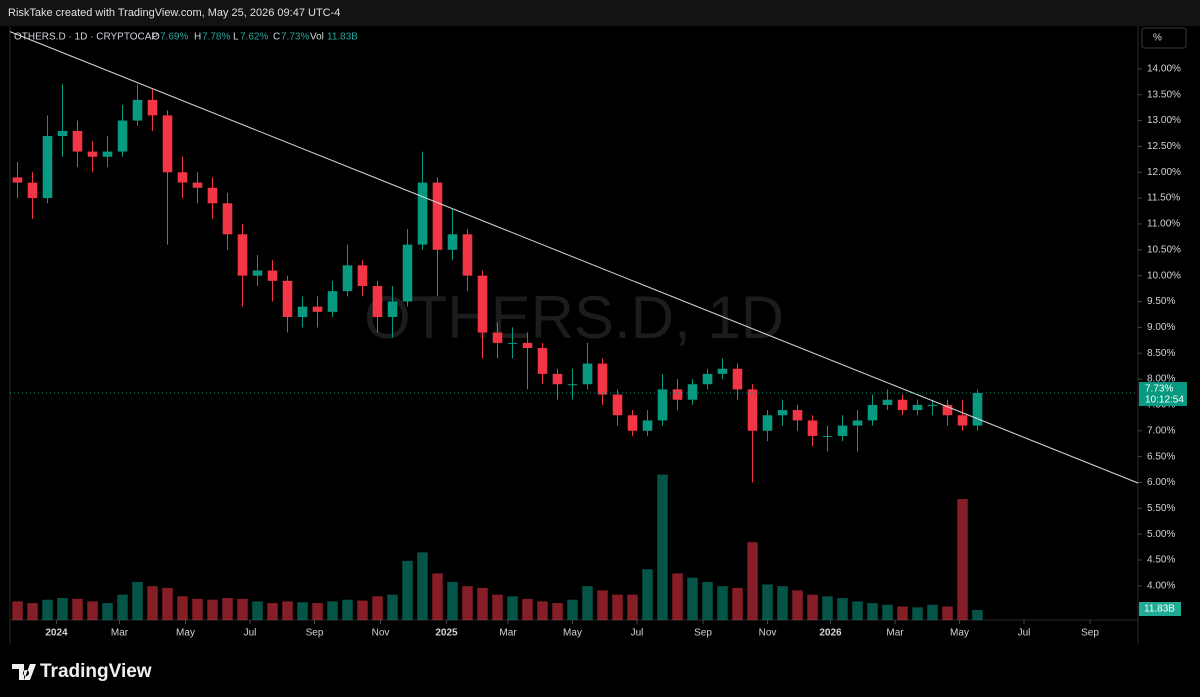 The image size is (1200, 697). I want to click on y-tick-label: 8.50%, so click(1161, 353).